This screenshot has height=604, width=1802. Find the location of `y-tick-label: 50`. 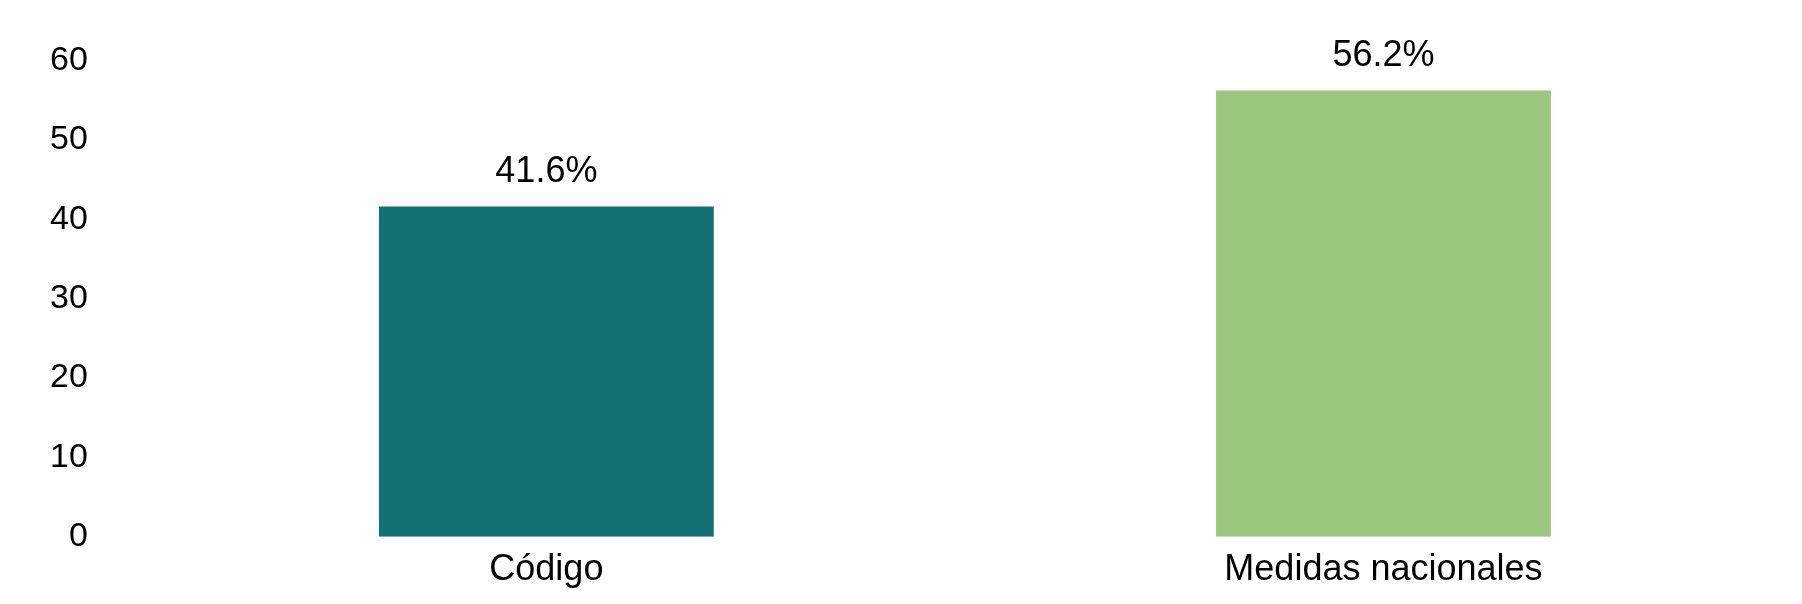

y-tick-label: 50 is located at coordinates (68, 137).